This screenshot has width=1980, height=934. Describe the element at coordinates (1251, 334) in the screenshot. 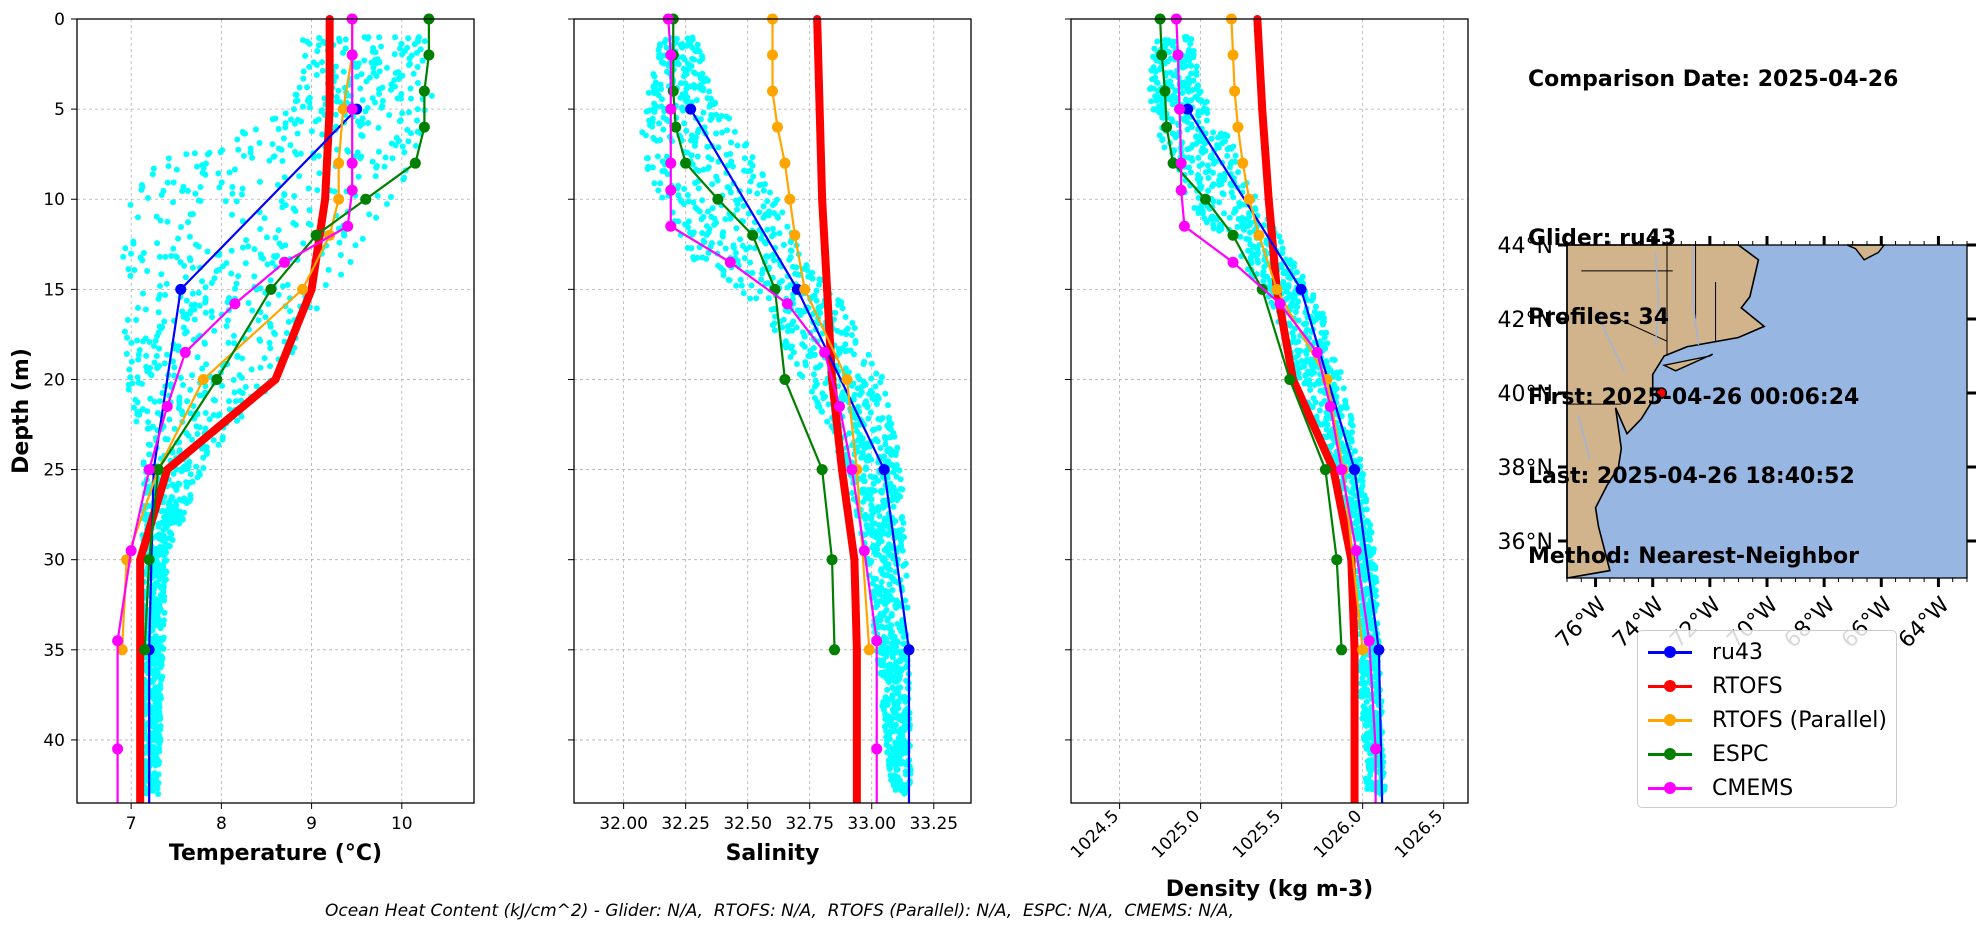

I see `series-line` at that location.